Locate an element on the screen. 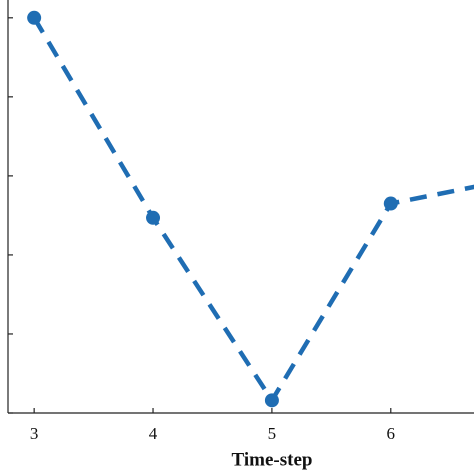  x-axis-label: Time-step is located at coordinates (272, 459).